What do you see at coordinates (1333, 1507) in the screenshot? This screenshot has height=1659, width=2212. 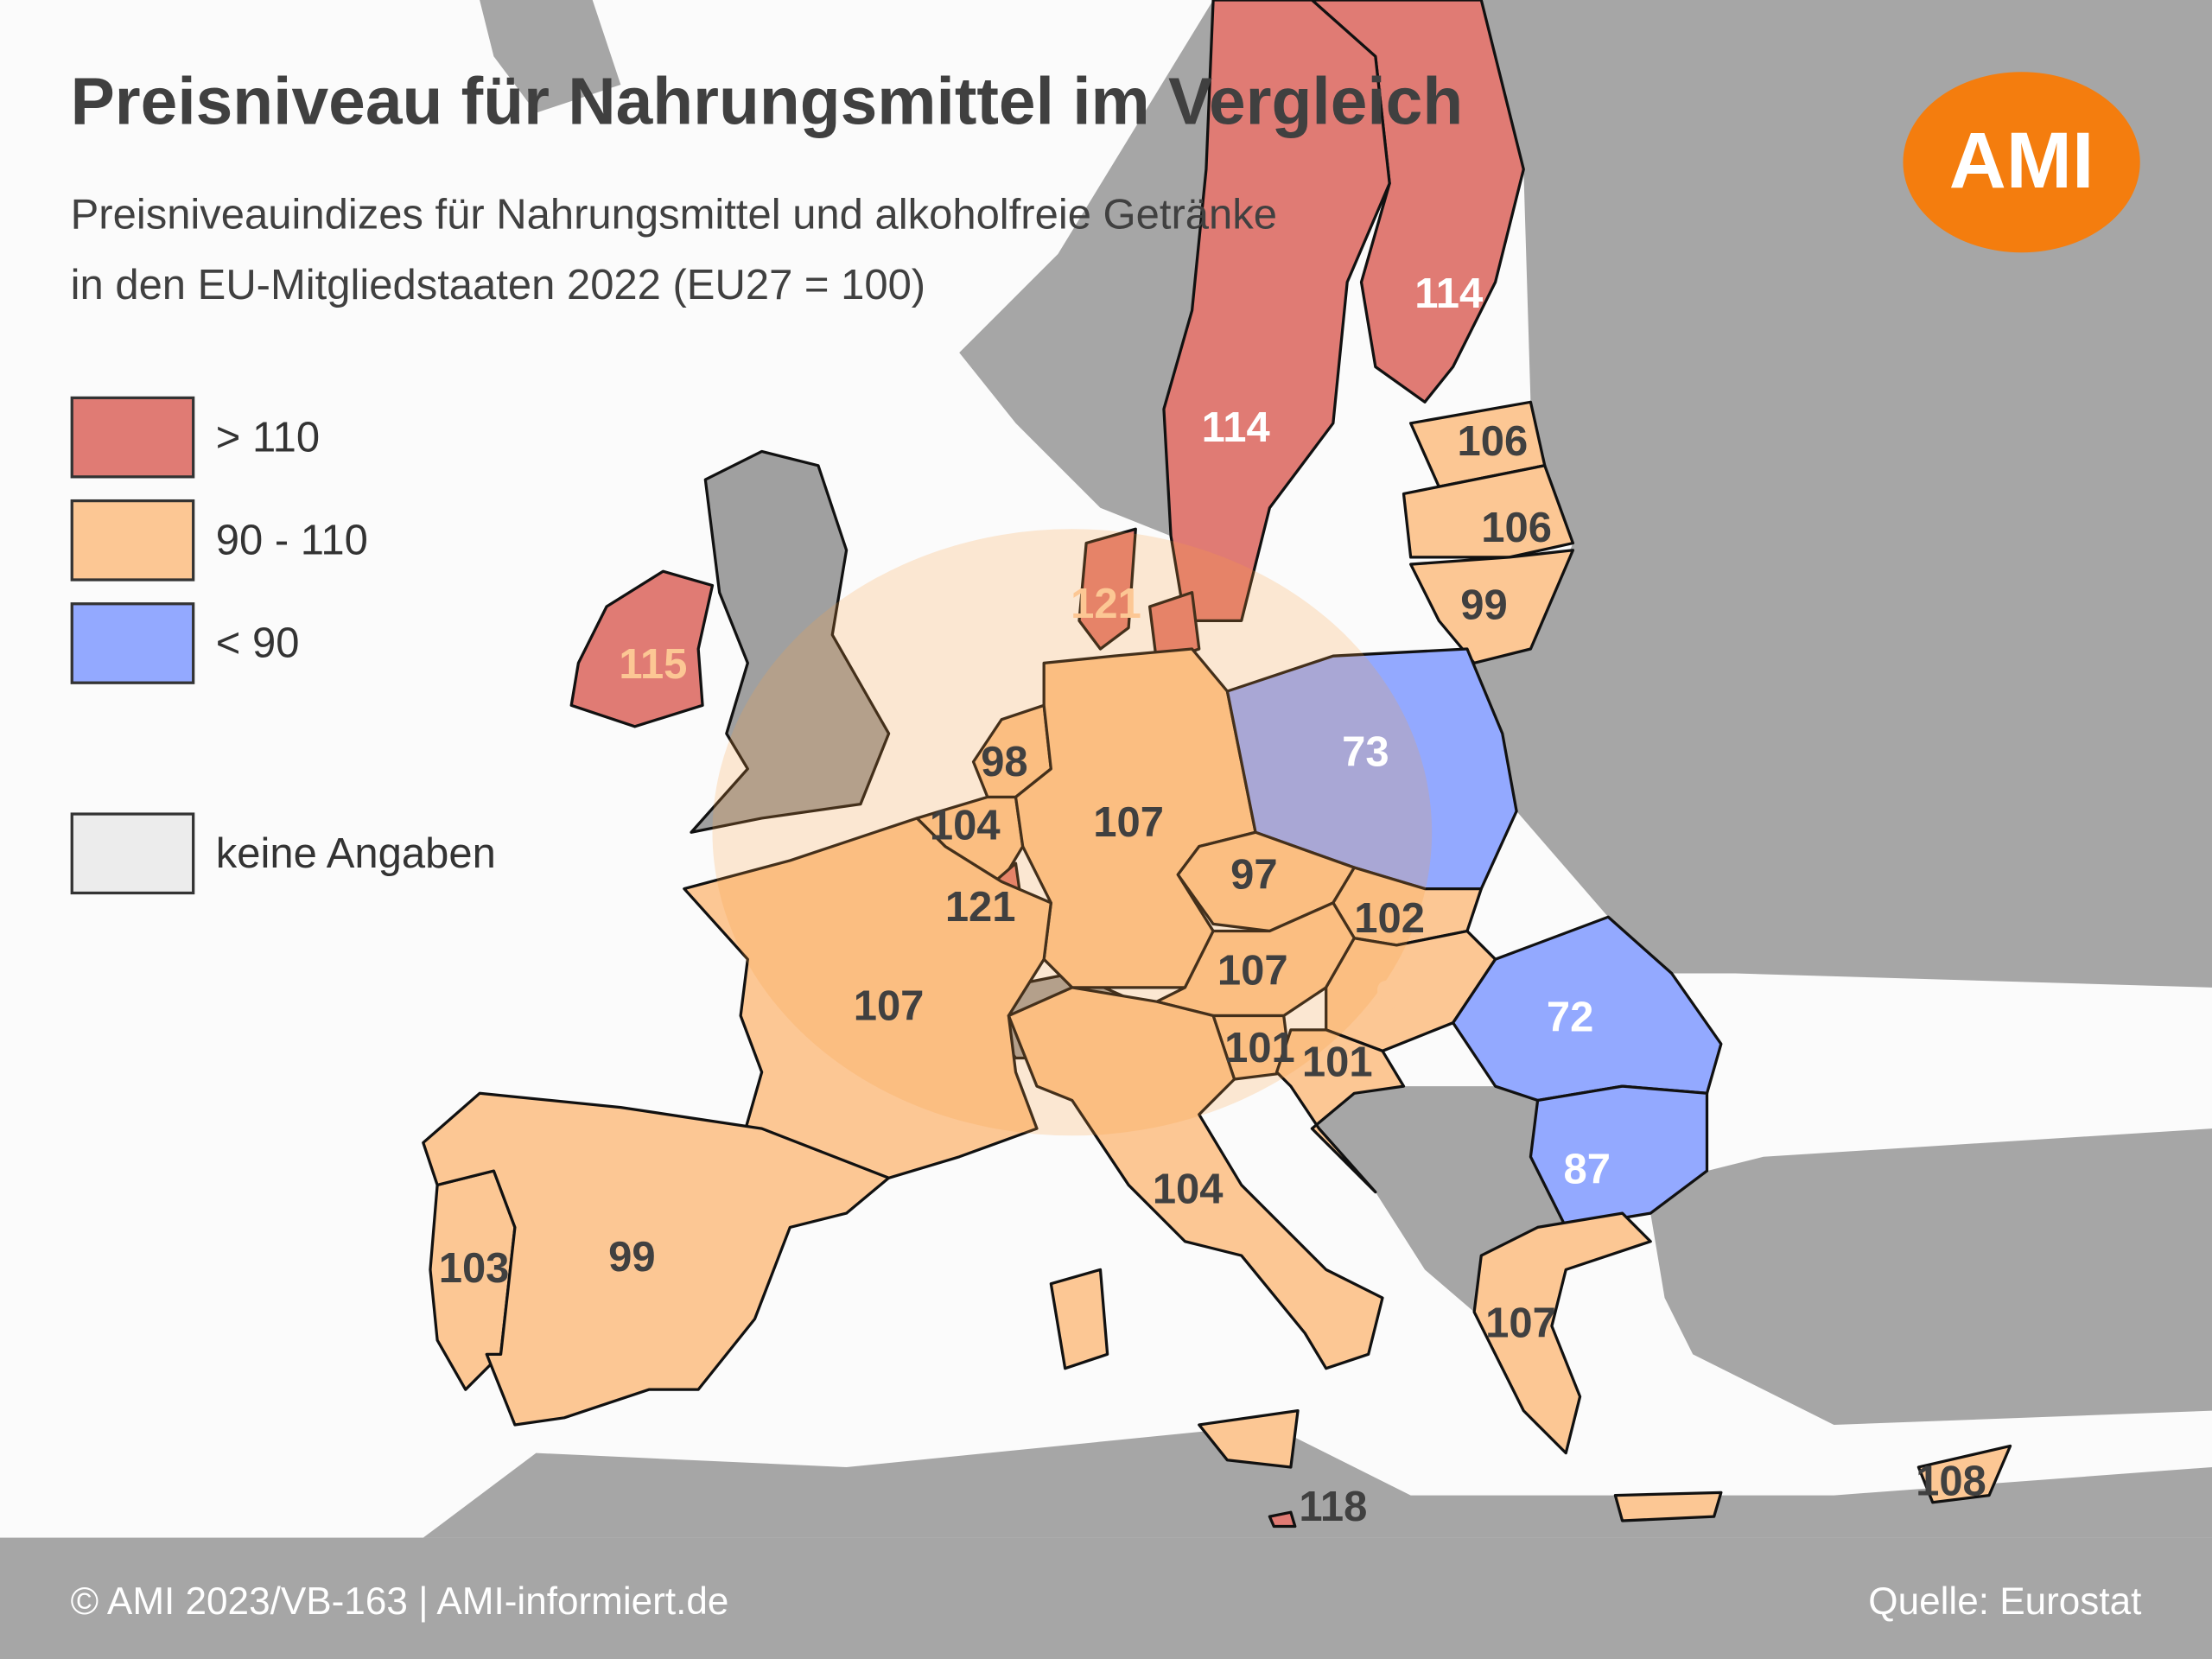 I see `country-value: 118` at bounding box center [1333, 1507].